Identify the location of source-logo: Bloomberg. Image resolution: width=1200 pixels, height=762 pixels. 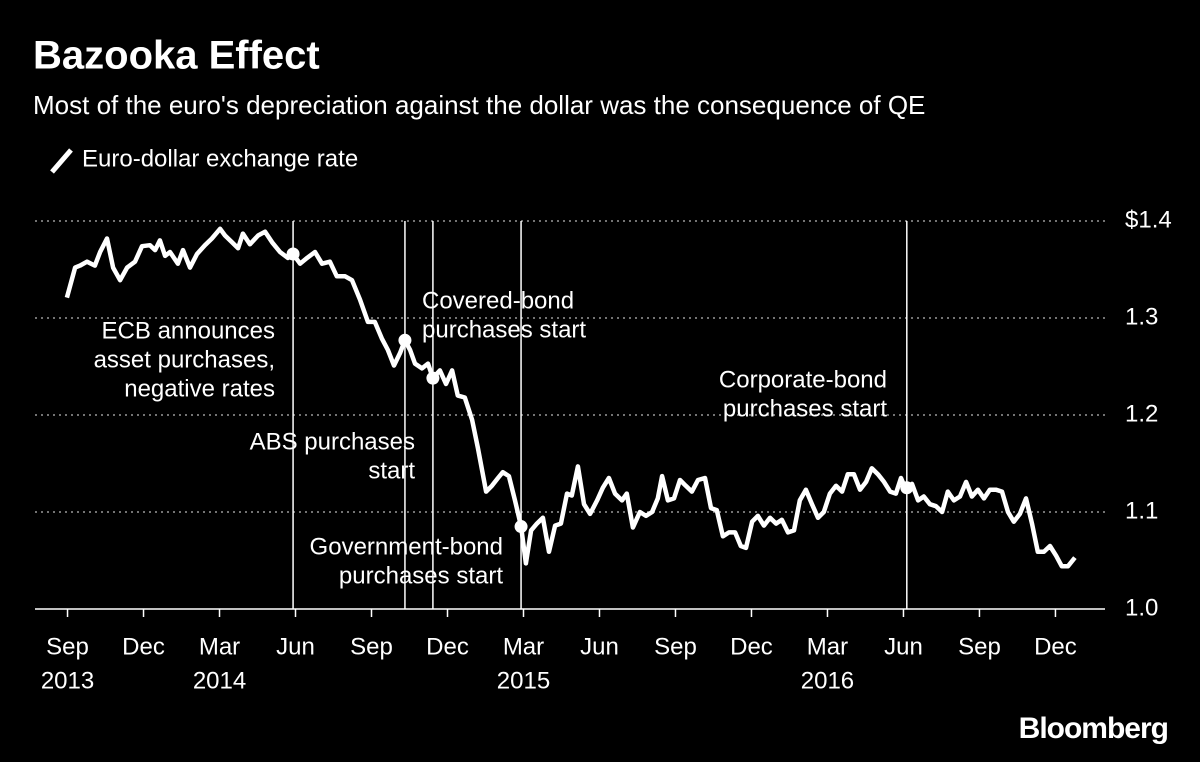
(1093, 728).